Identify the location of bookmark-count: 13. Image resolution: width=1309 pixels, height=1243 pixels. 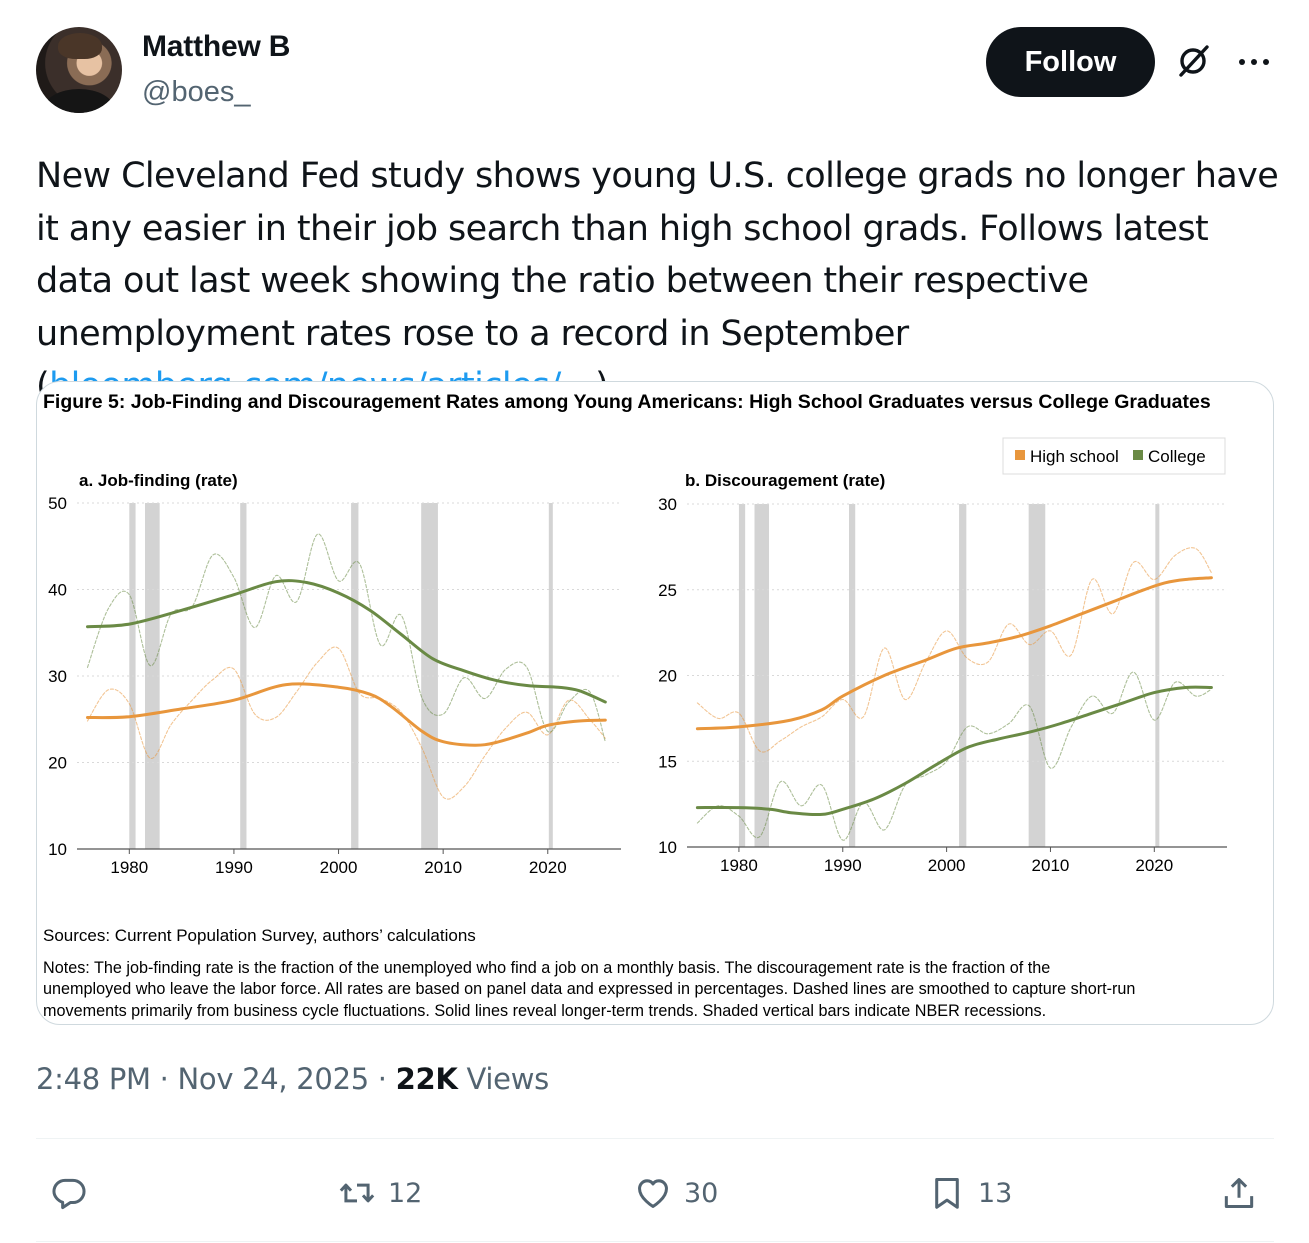
(995, 1193).